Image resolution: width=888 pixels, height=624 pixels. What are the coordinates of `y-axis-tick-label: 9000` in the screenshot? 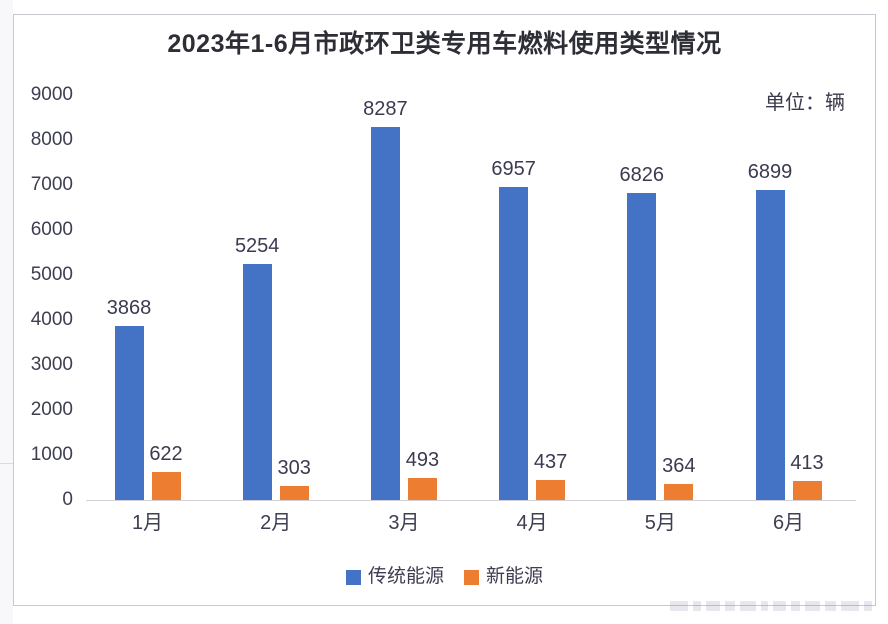 It's located at (51, 94).